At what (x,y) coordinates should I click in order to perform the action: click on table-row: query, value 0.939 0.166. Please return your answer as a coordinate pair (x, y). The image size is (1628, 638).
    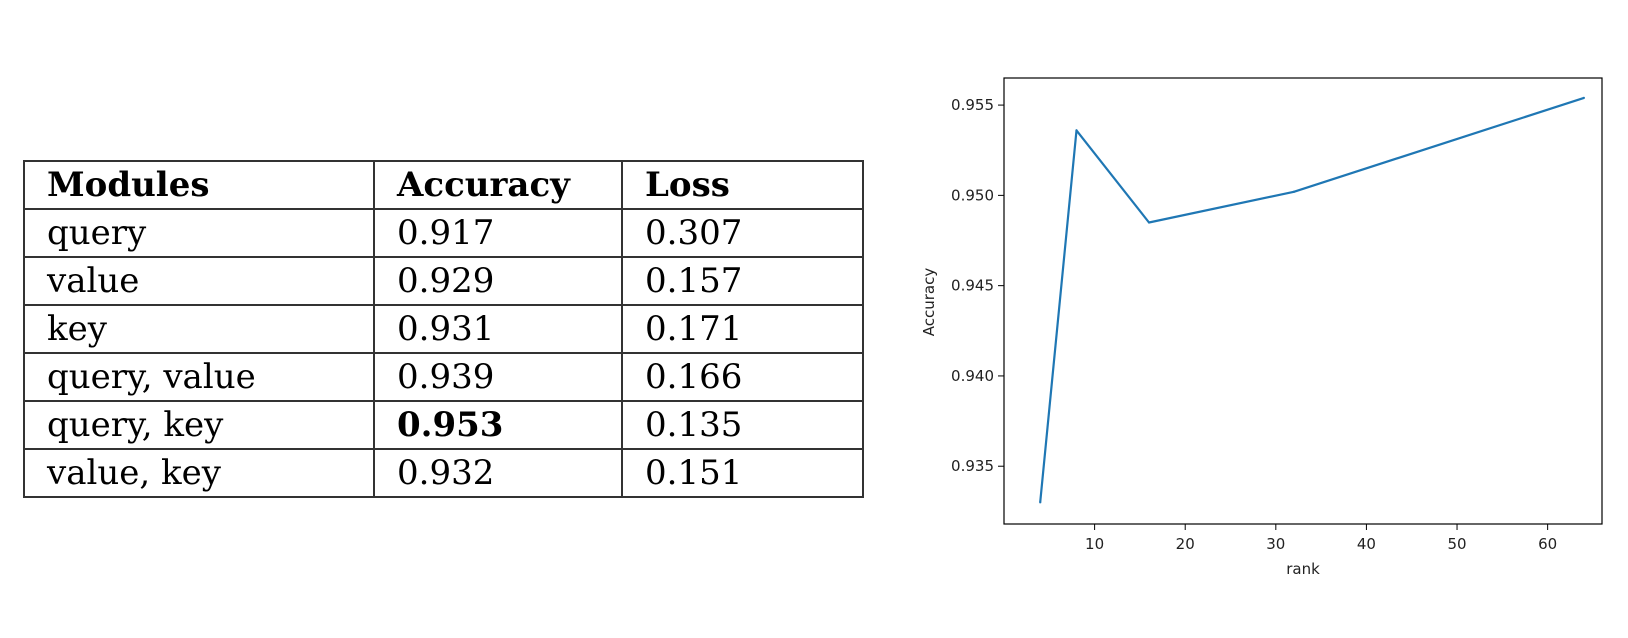
    Looking at the image, I should click on (443, 377).